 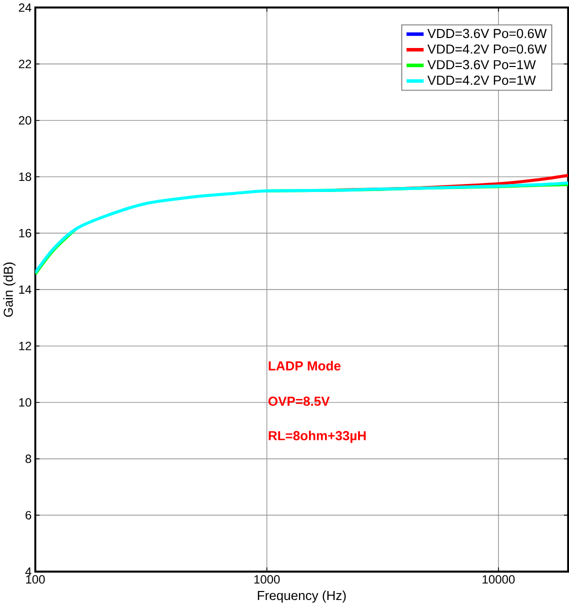 What do you see at coordinates (25, 233) in the screenshot?
I see `y-tick-label: 16` at bounding box center [25, 233].